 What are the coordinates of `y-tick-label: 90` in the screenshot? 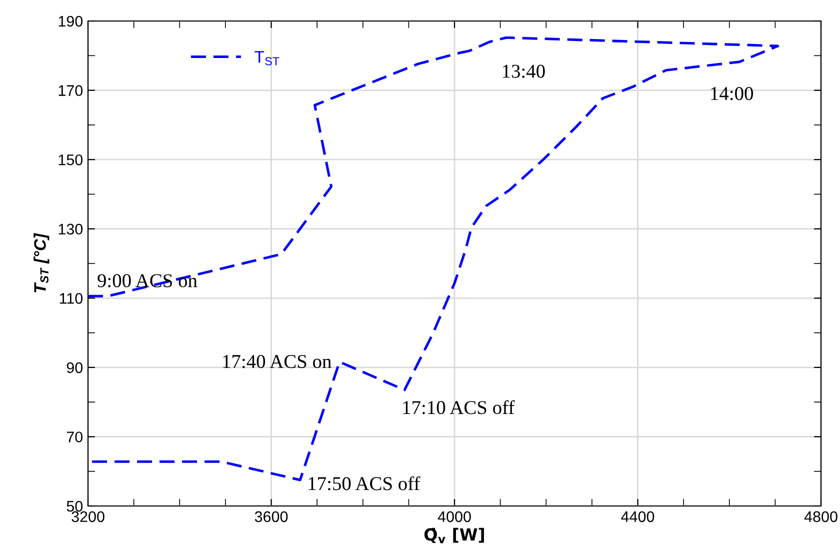 It's located at (74, 368).